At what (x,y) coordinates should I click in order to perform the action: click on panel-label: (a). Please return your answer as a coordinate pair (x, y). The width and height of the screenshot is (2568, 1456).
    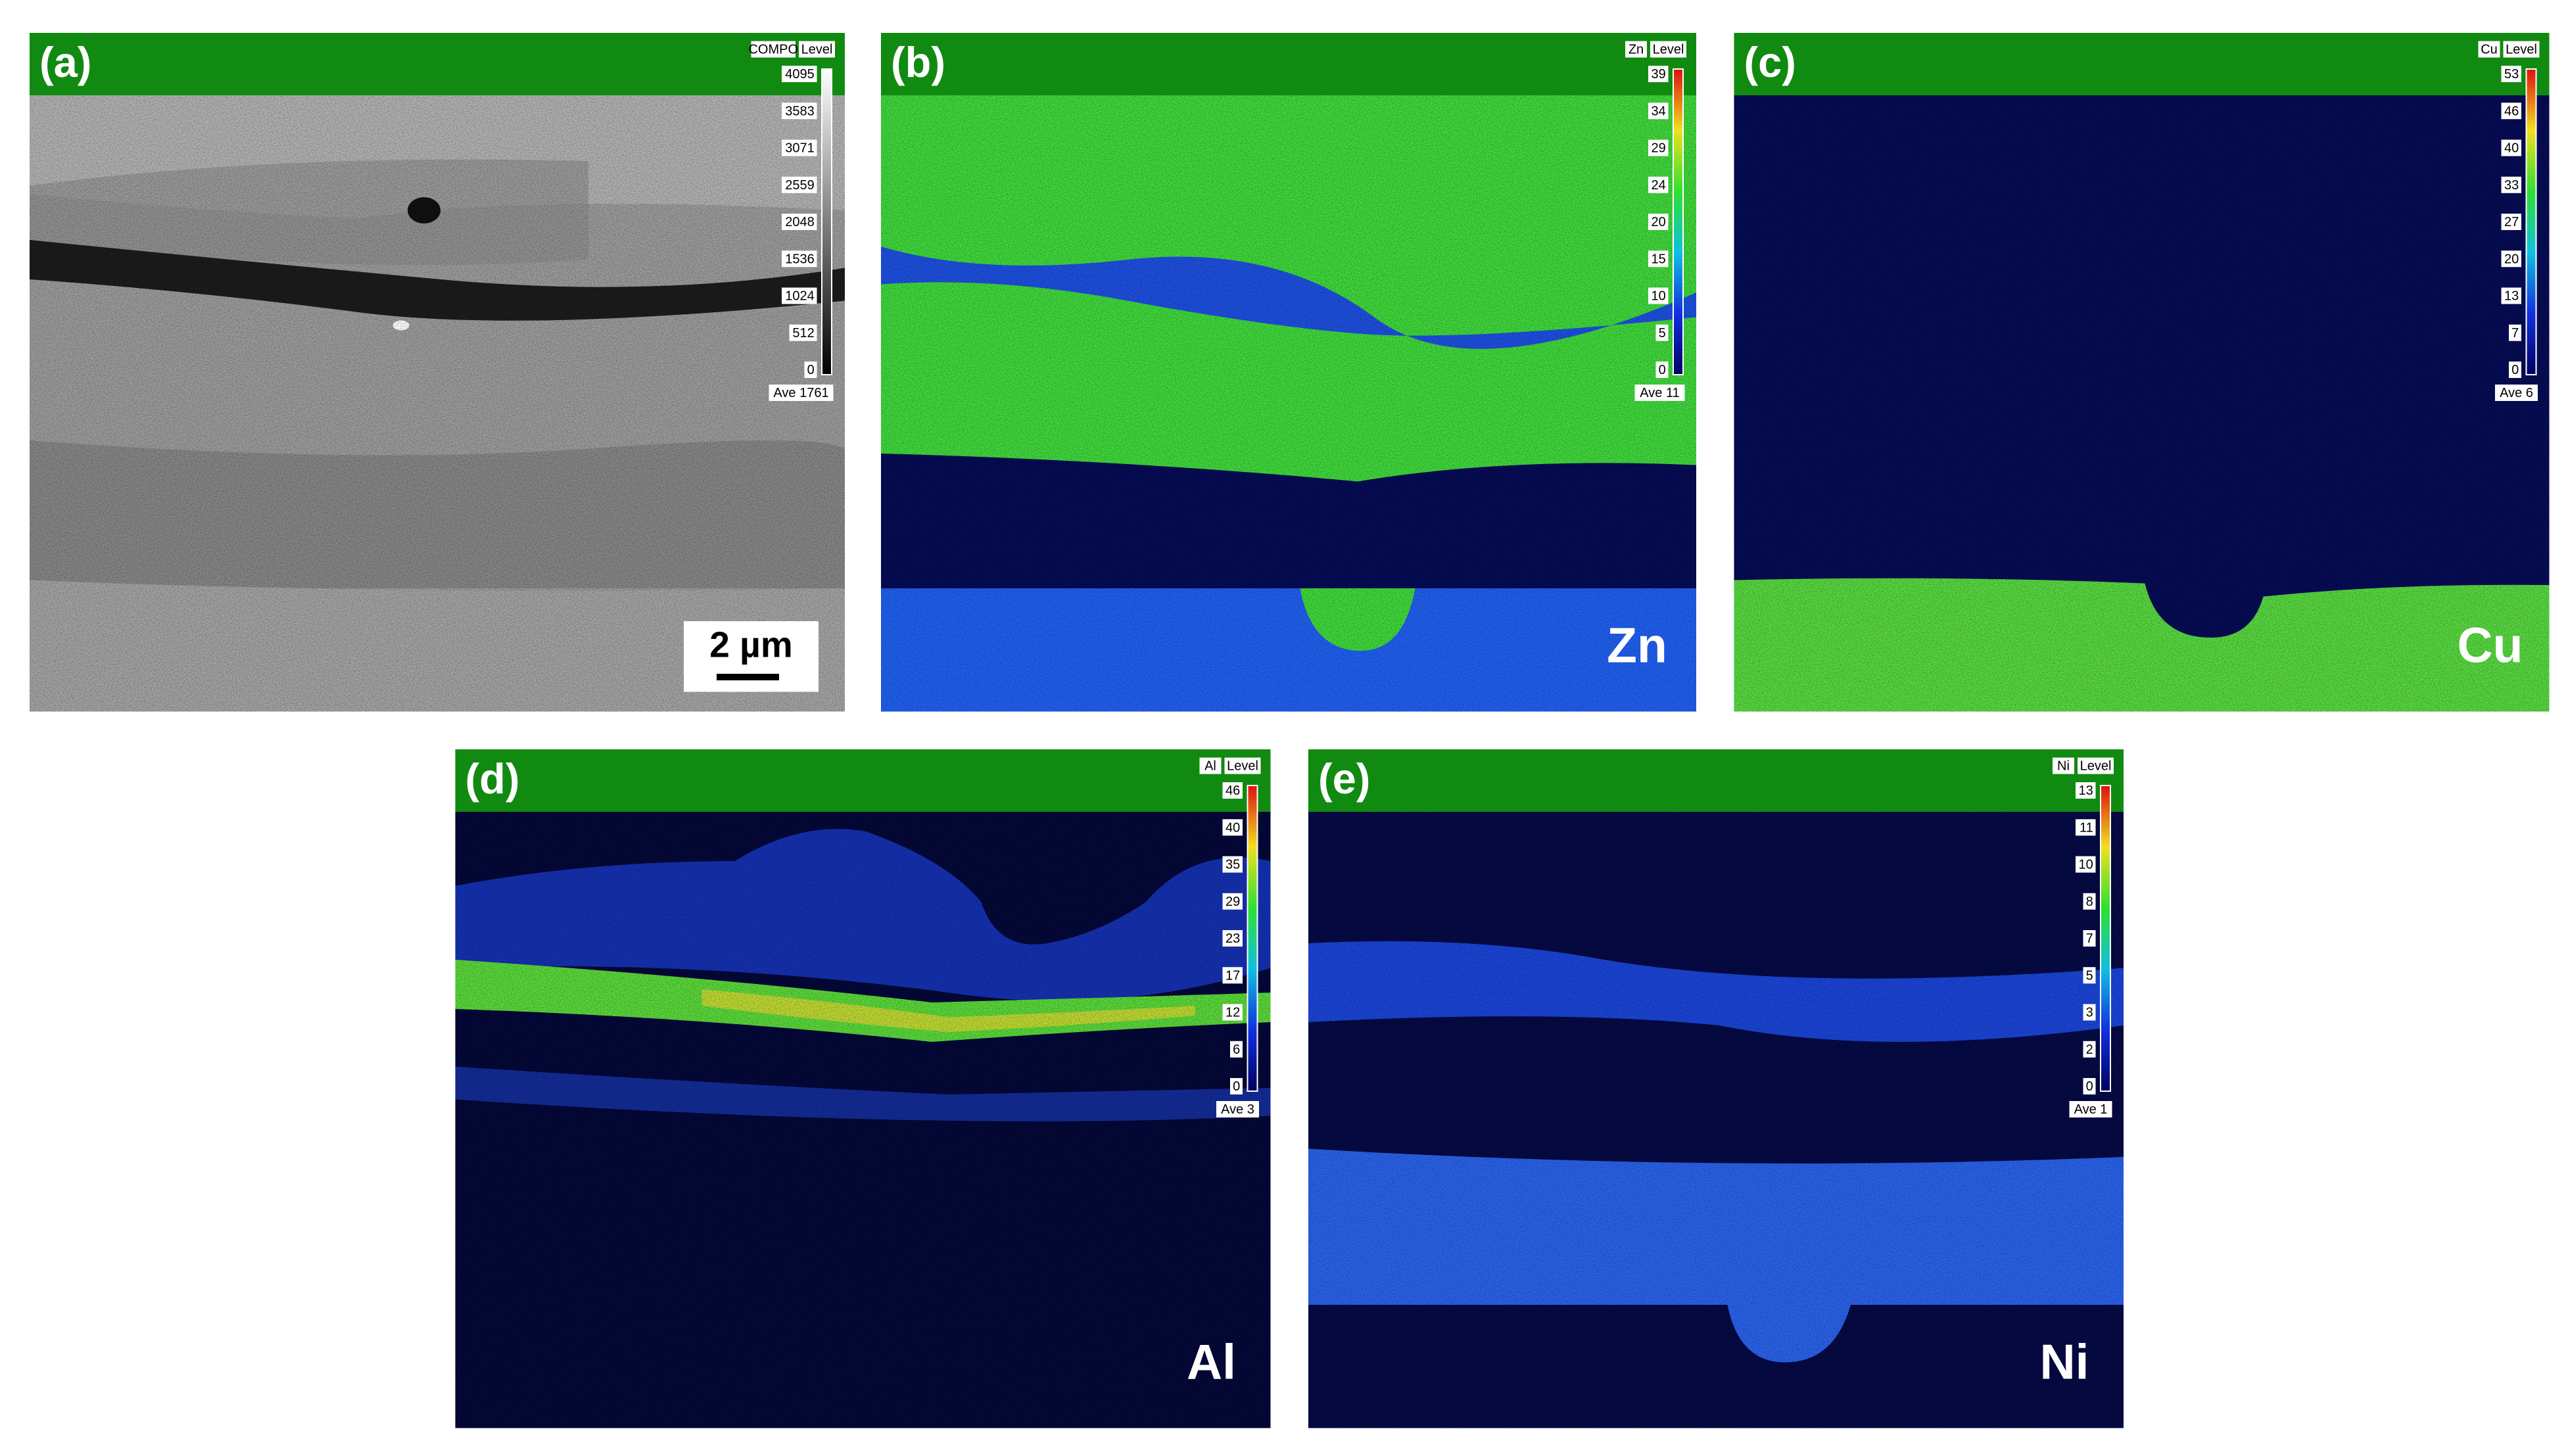
    Looking at the image, I should click on (65, 62).